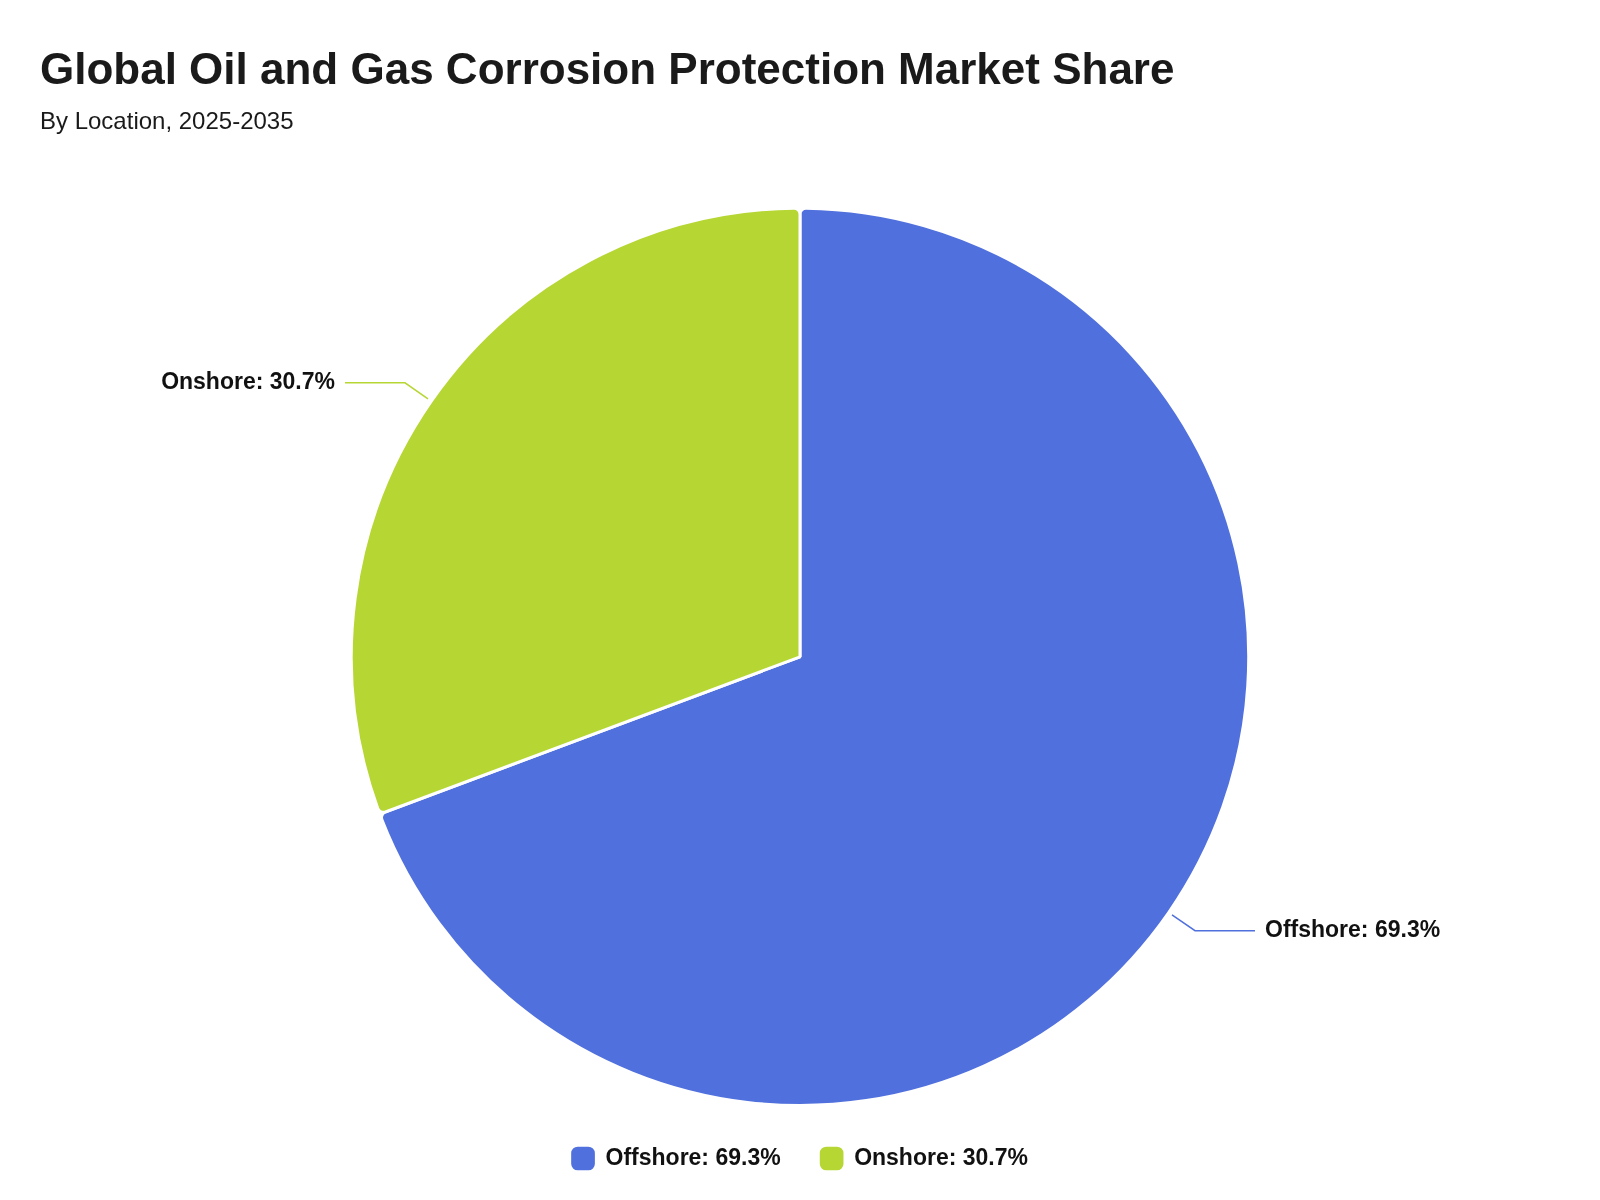 Image resolution: width=1600 pixels, height=1200 pixels. Describe the element at coordinates (1353, 929) in the screenshot. I see `data-label: Offshore: 69.3%` at that location.